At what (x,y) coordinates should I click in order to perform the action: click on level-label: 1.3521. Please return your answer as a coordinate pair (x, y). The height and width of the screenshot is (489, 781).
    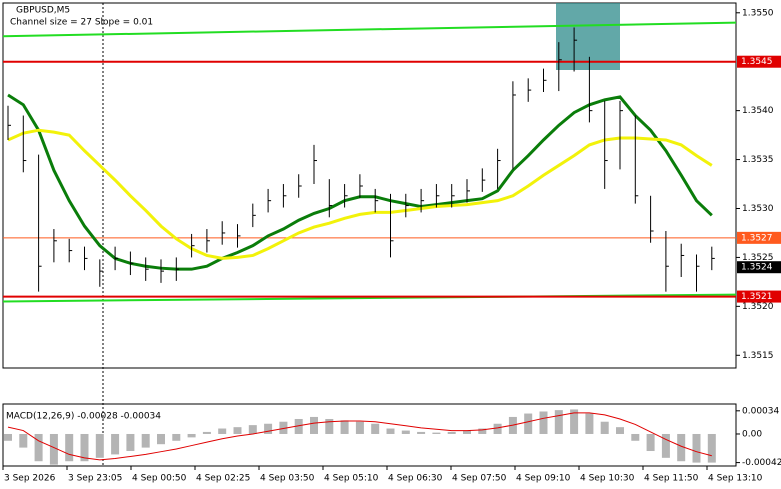
    Looking at the image, I should click on (757, 297).